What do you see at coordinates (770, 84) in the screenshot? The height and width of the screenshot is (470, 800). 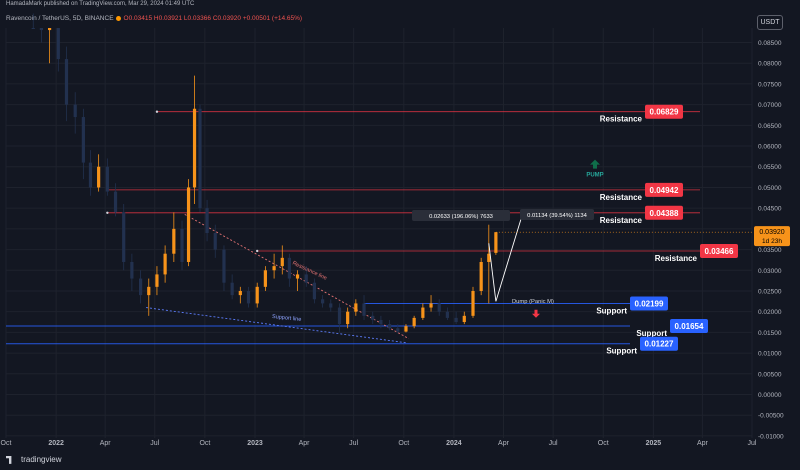 I see `y-tick-label: 0.07500` at bounding box center [770, 84].